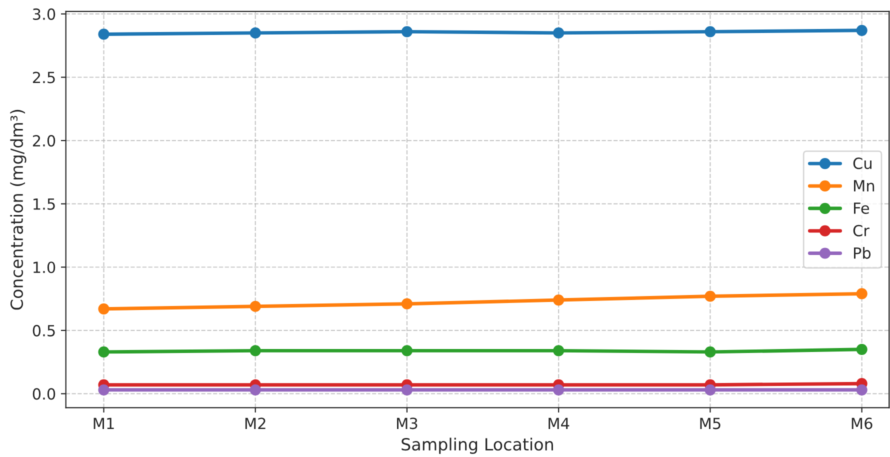 This screenshot has width=890, height=457. I want to click on y-tick-label: 1.5, so click(44, 204).